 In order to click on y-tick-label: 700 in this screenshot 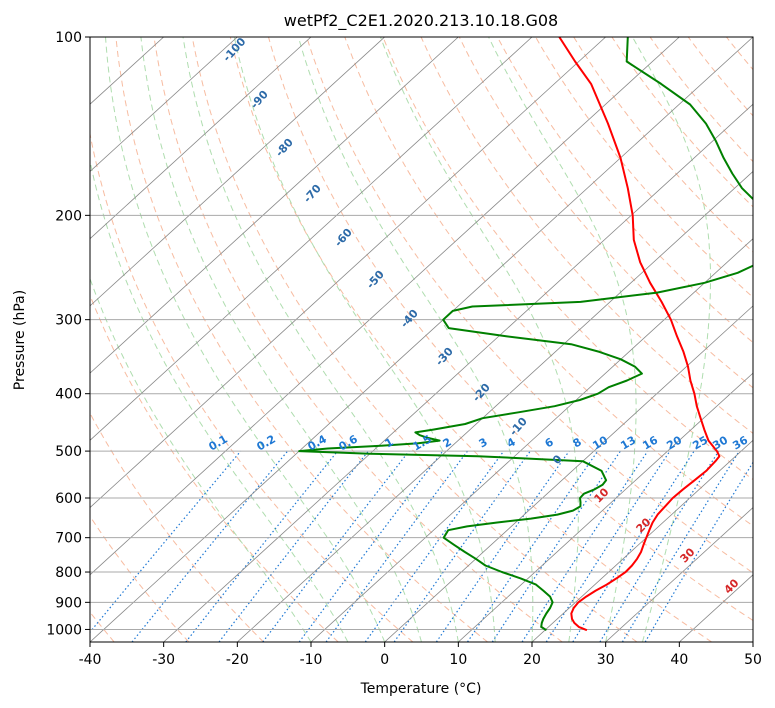, I will do `click(68, 539)`.